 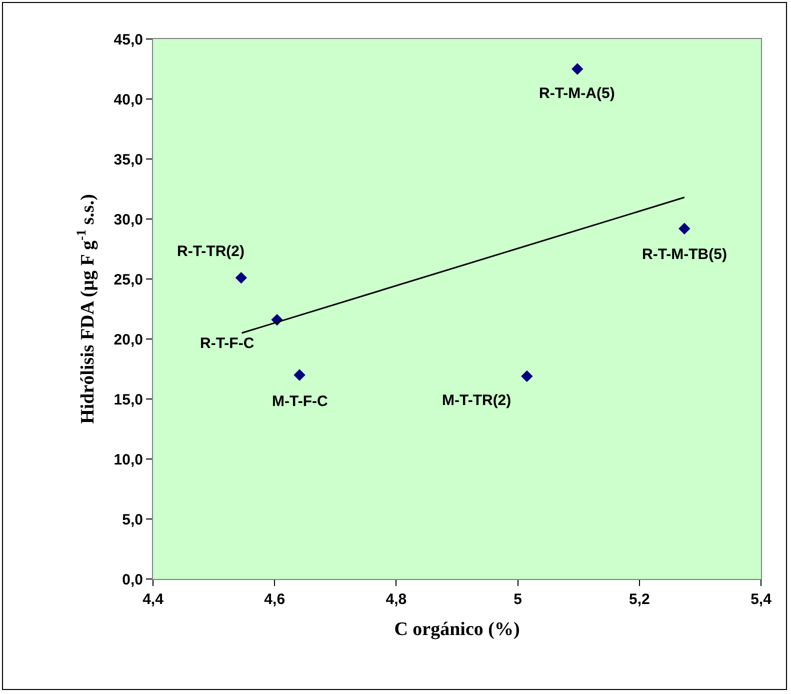 I want to click on annotation: M-T-TR(2), so click(x=477, y=400).